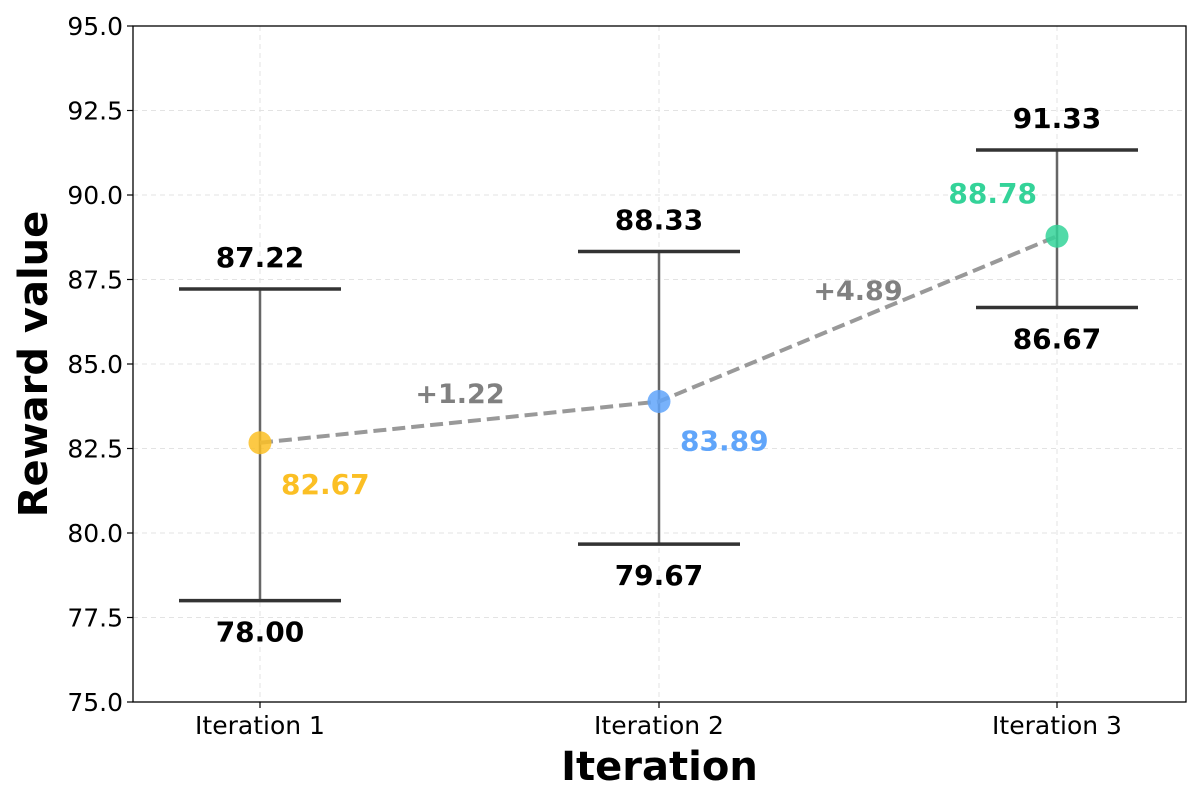  Describe the element at coordinates (659, 725) in the screenshot. I see `x-tick-label: Iteration 2` at that location.